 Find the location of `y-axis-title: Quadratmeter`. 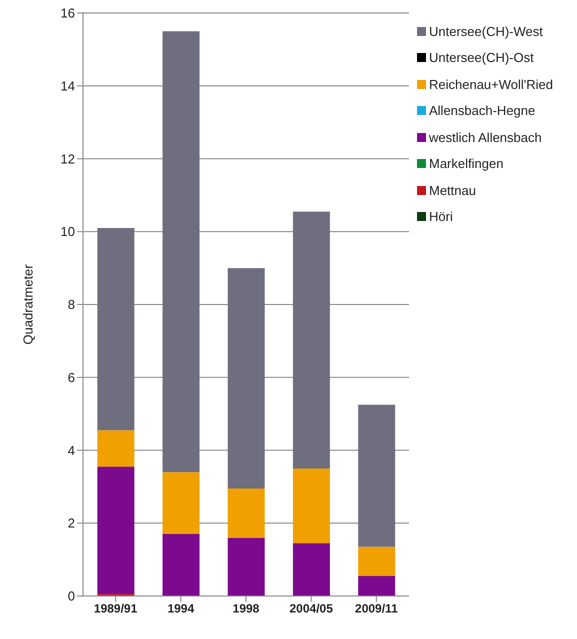

y-axis-title: Quadratmeter is located at coordinates (28, 304).